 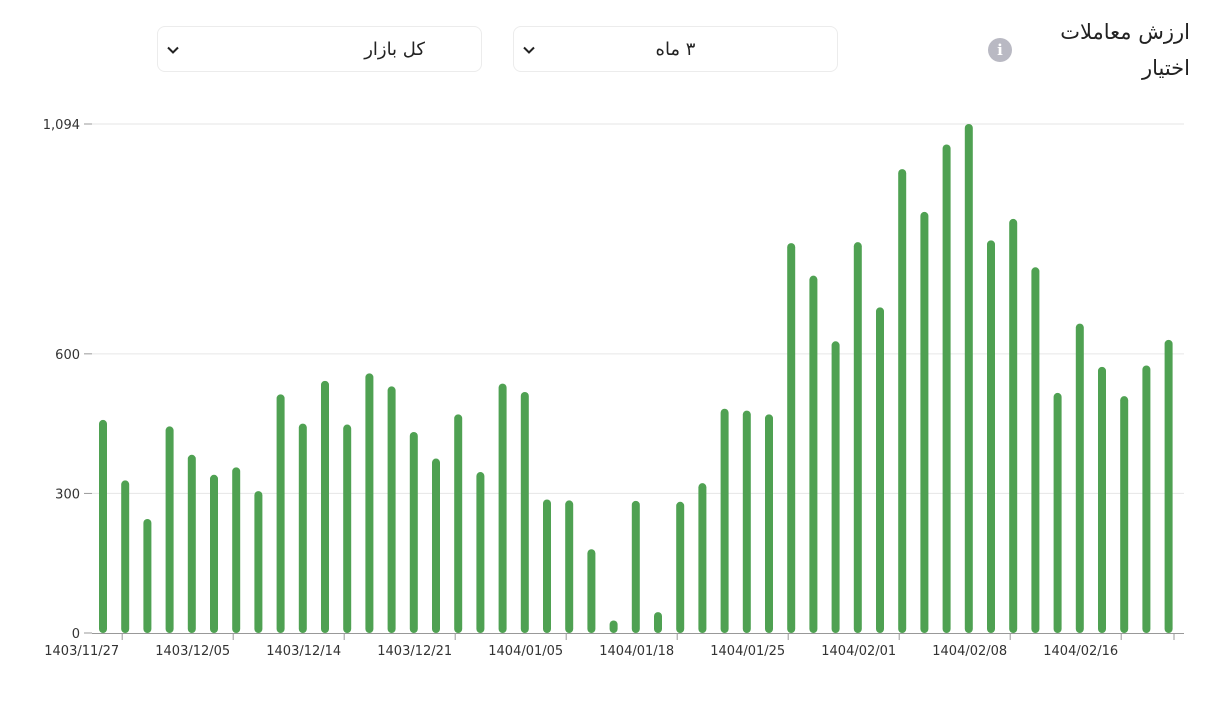 I want to click on y-tick-label: 1,094, so click(x=61, y=125).